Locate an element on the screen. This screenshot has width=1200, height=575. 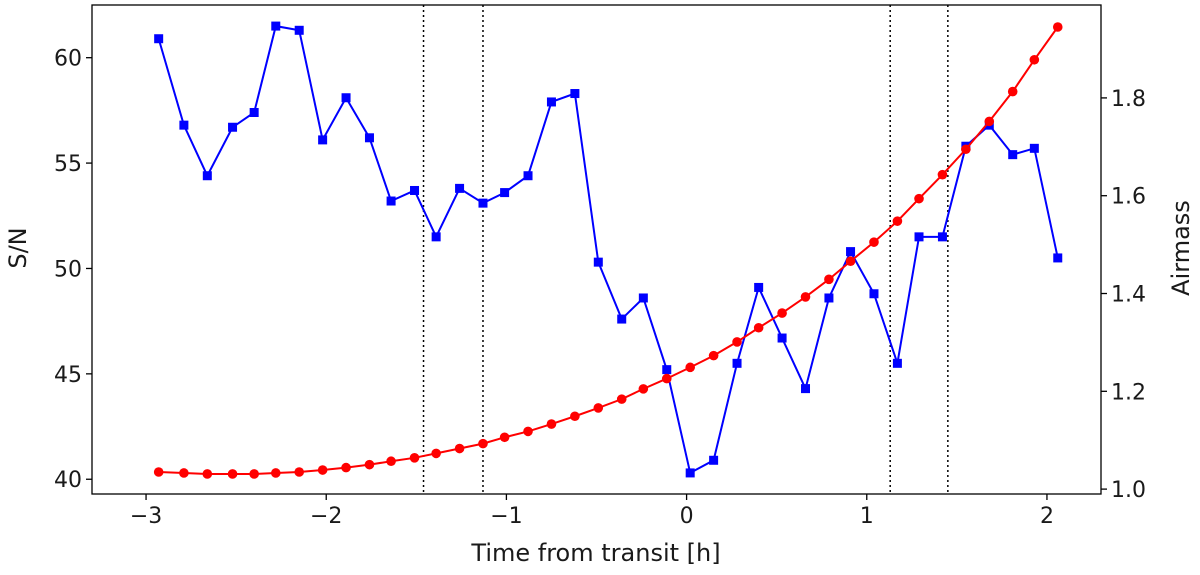
y-left-tick-label-0: 40 is located at coordinates (68, 480).